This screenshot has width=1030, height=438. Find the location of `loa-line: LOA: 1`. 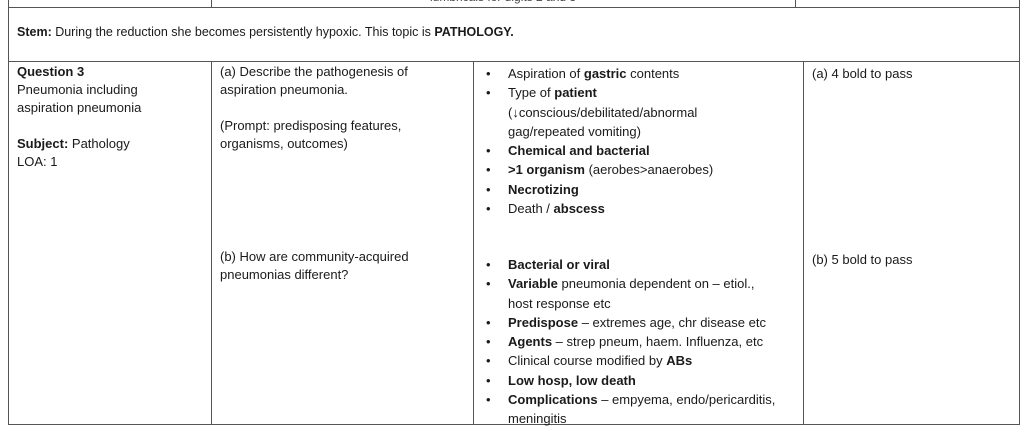

loa-line: LOA: 1 is located at coordinates (37, 161).